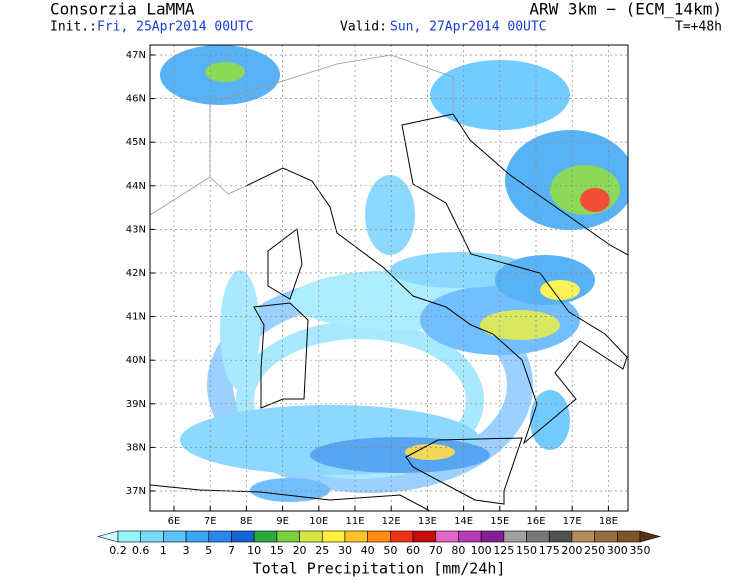 The image size is (751, 584). What do you see at coordinates (499, 521) in the screenshot?
I see `lon-label: 15E` at bounding box center [499, 521].